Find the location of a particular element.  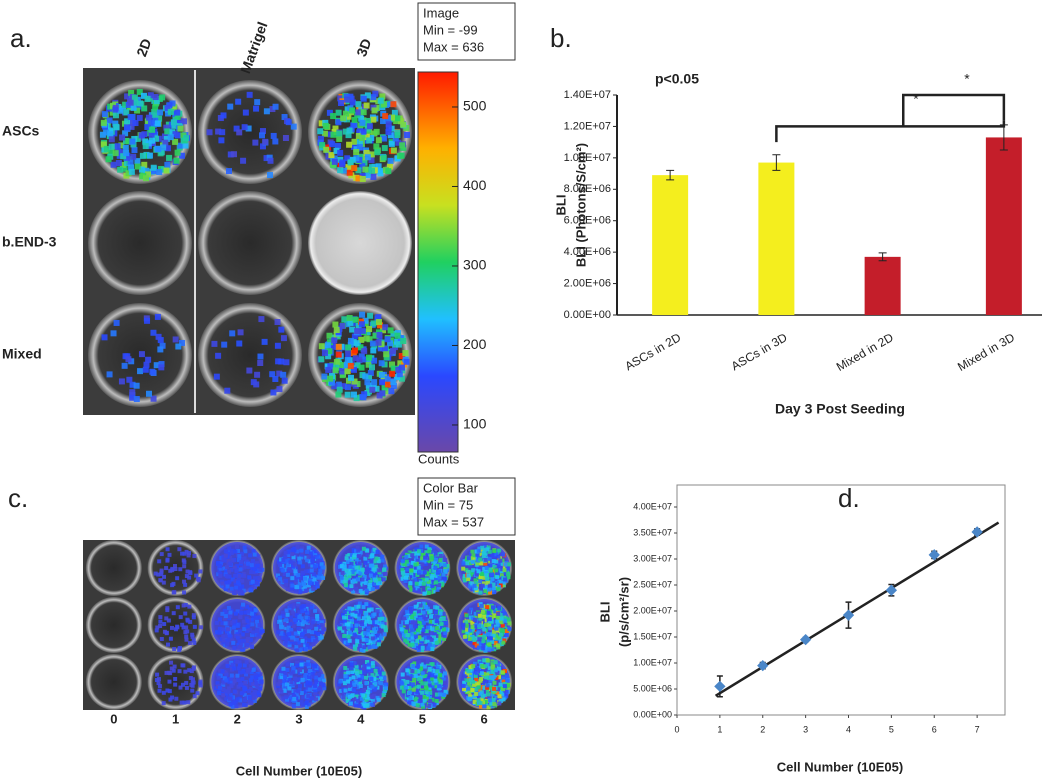

point is located at coordinates (976, 531).